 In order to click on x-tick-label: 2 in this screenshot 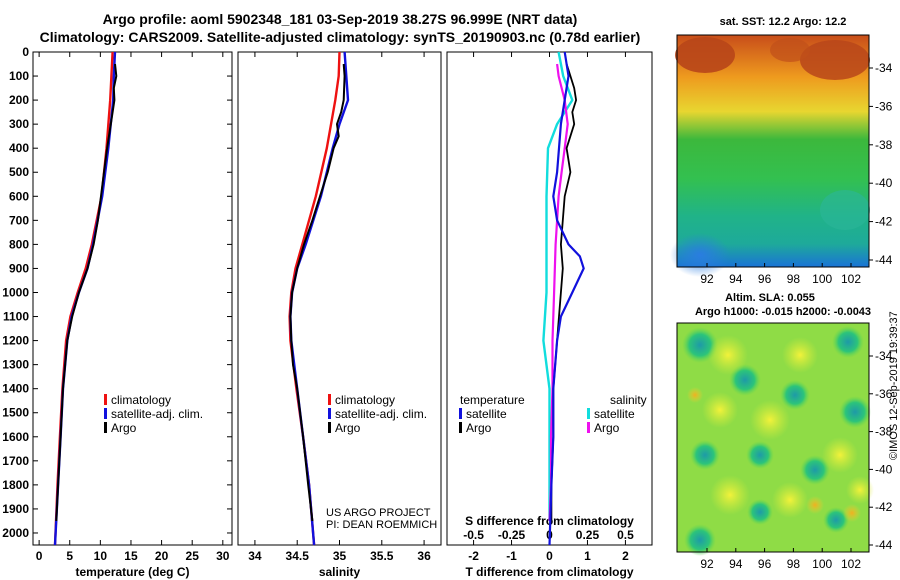, I will do `click(625, 556)`.